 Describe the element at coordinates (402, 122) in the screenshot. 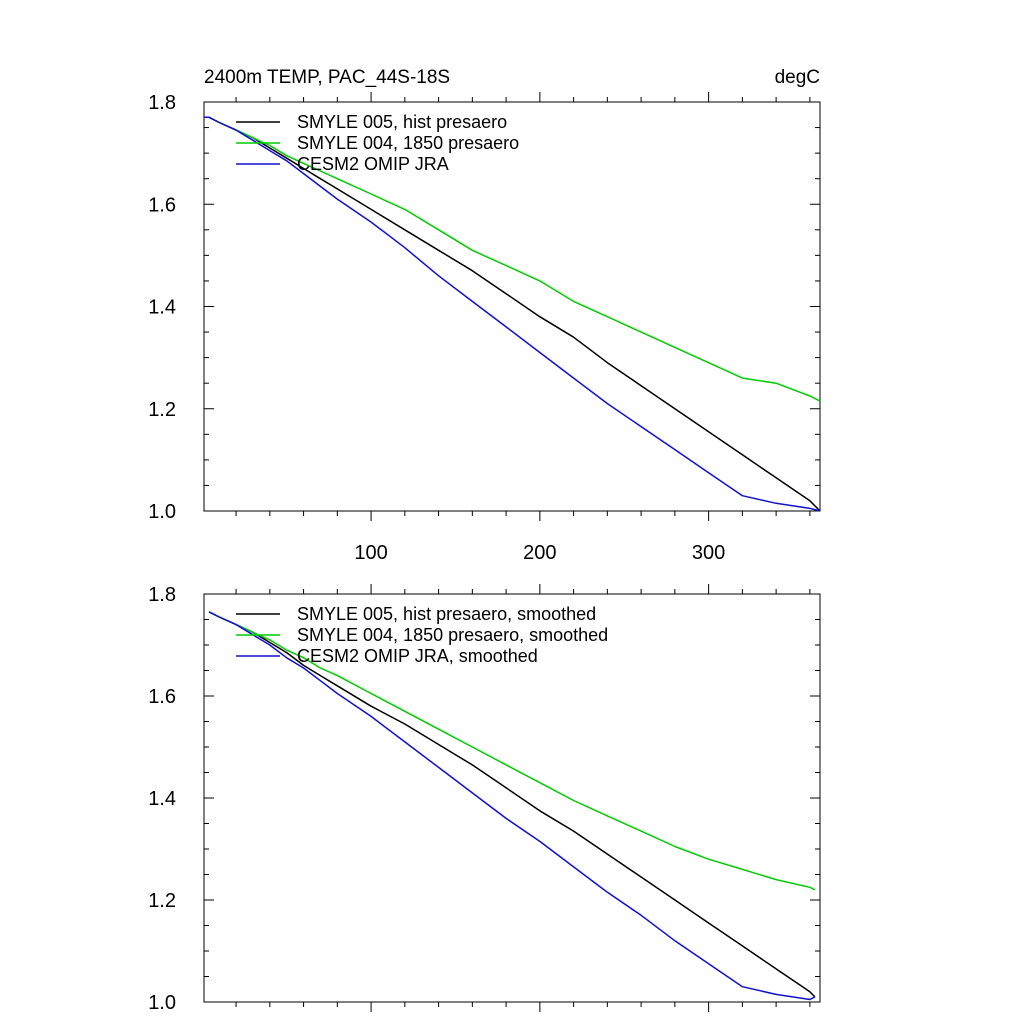

I see `legend-entry: SMYLE 005, hist presaero` at that location.